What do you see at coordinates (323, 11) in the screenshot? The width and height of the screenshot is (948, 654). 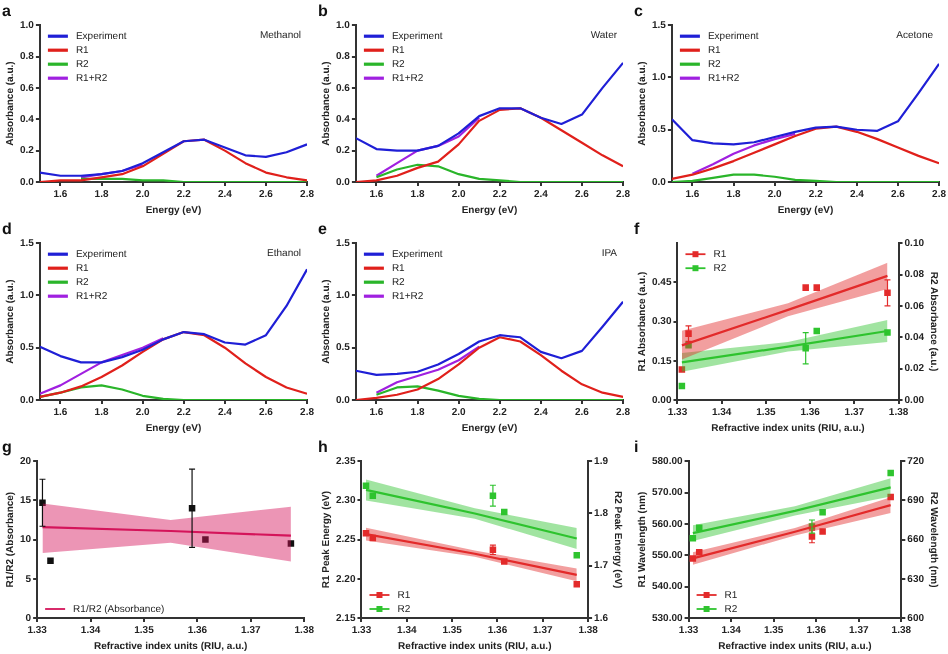 I see `chart-title: b` at bounding box center [323, 11].